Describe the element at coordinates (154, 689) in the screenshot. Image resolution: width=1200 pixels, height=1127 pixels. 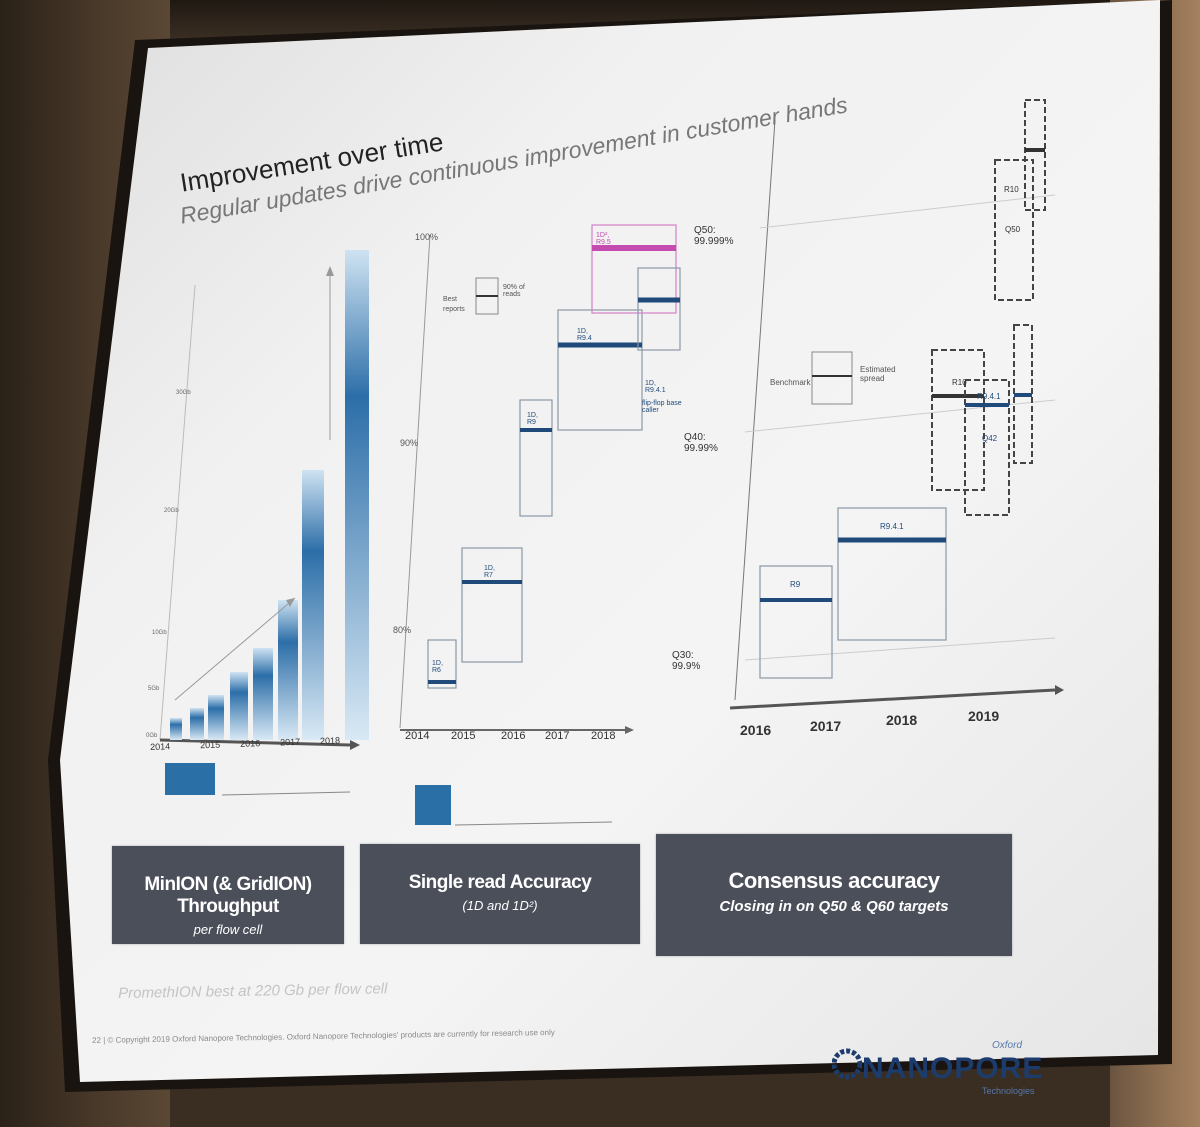
I see `y-tick: 5Gb` at that location.